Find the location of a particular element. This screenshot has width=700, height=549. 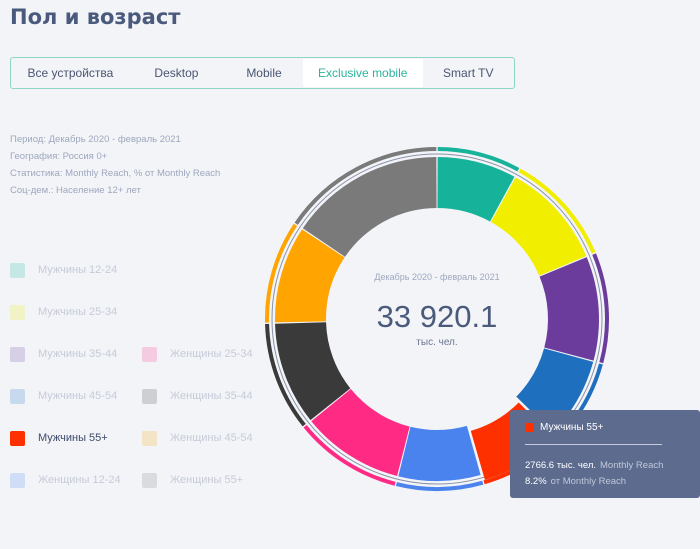

center-period: Декабрь 2020 - февраль 2021 is located at coordinates (436, 277).